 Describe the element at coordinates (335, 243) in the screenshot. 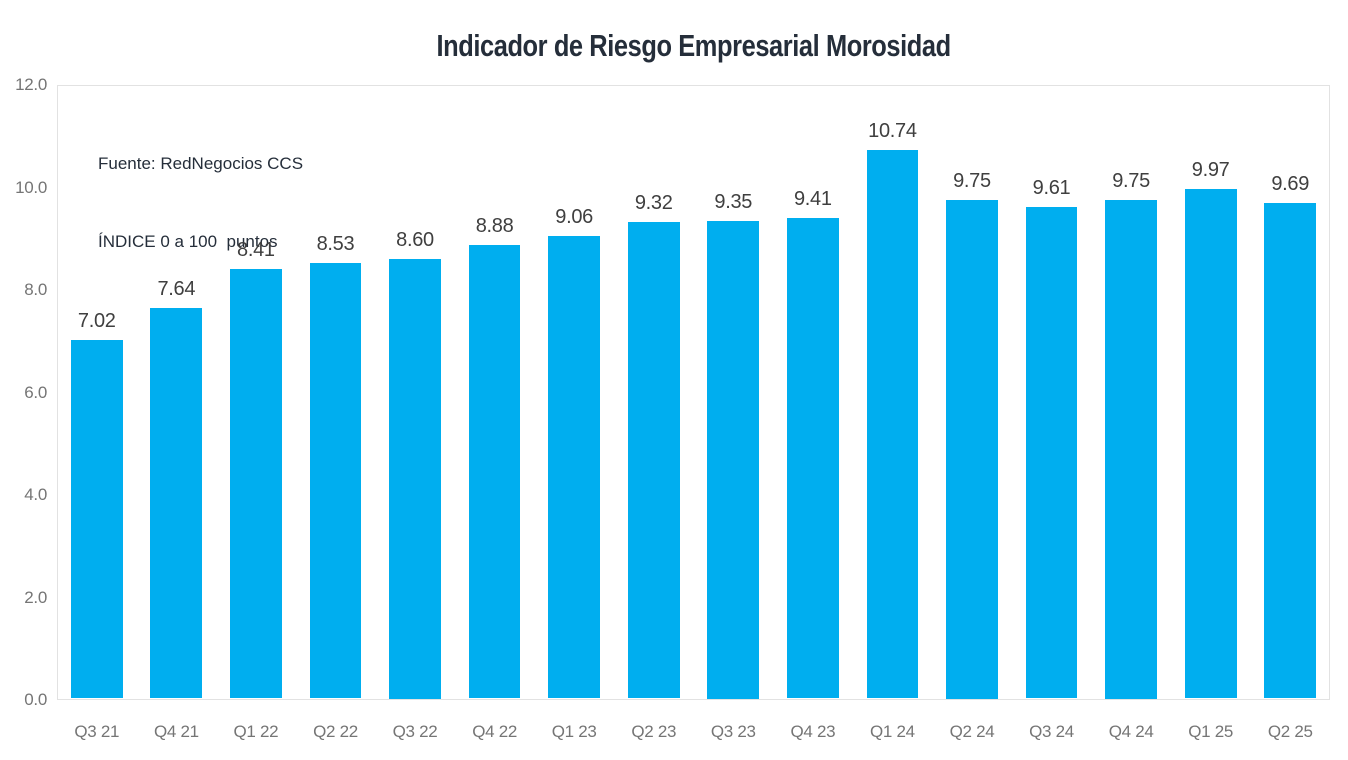

I see `bar-value-label: 8.53` at that location.